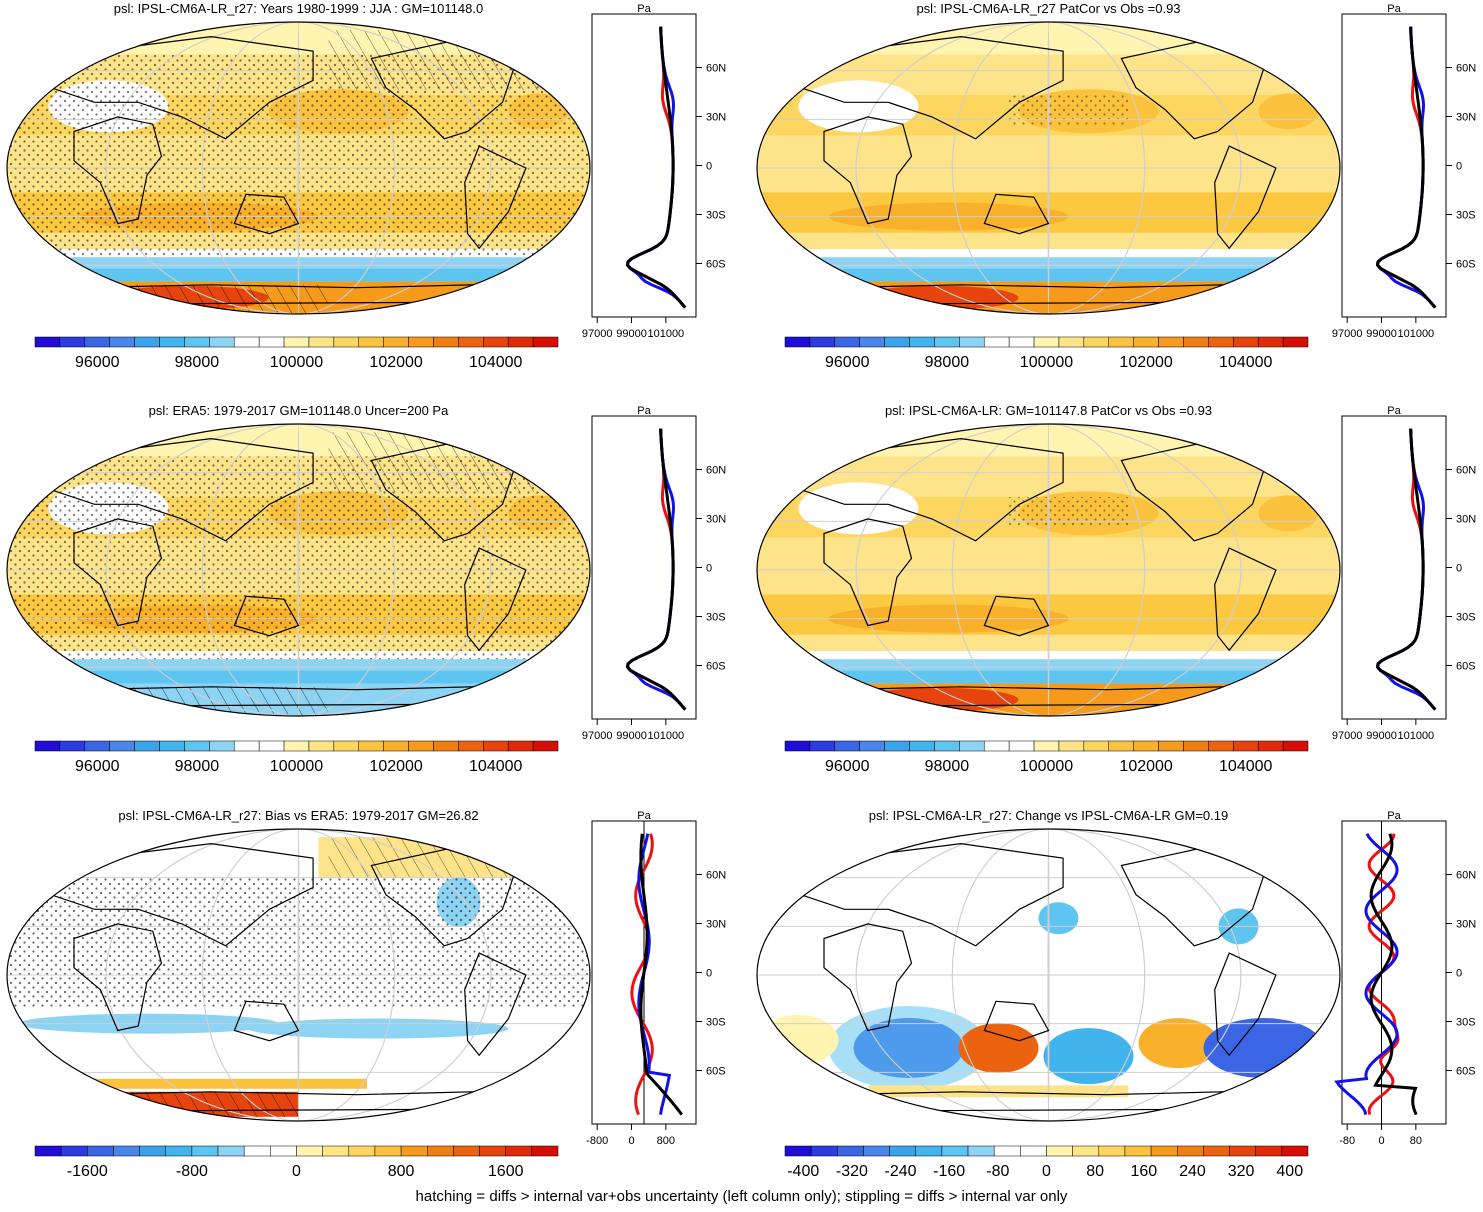  What do you see at coordinates (1459, 569) in the screenshot?
I see `profile-y-label: 0` at bounding box center [1459, 569].